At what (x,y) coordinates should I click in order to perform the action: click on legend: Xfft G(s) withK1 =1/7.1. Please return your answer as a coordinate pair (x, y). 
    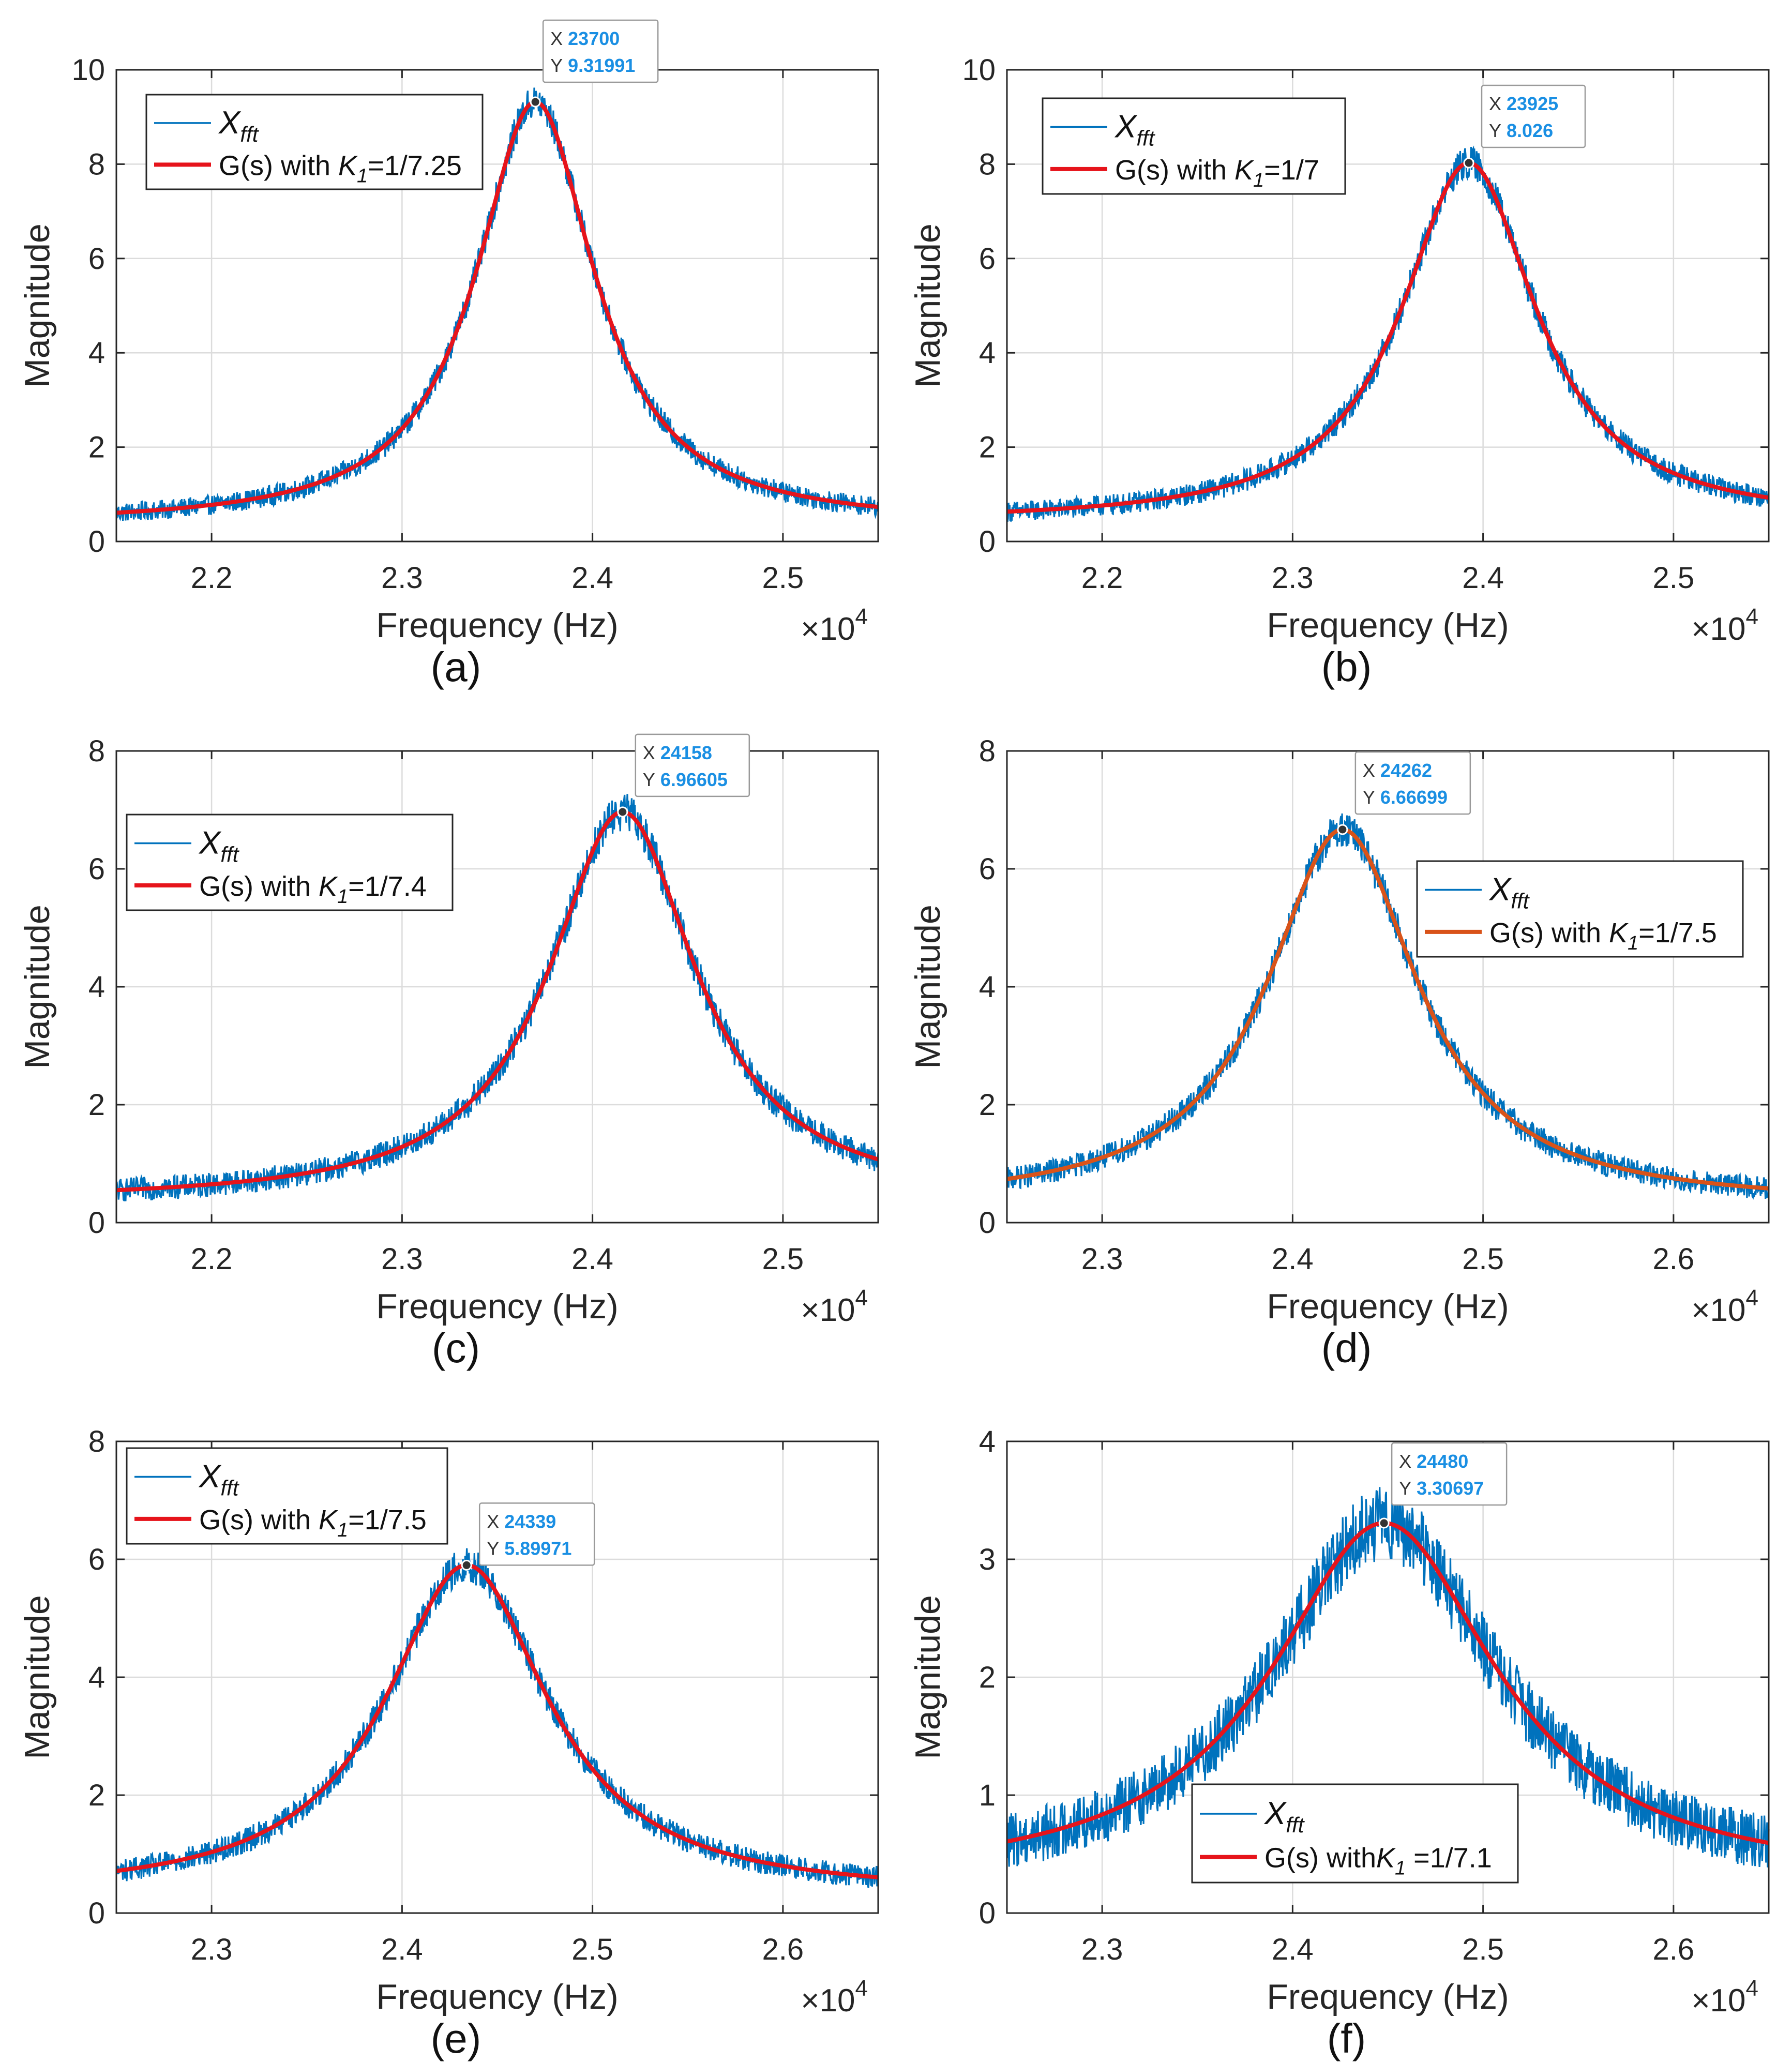
    Looking at the image, I should click on (1355, 1834).